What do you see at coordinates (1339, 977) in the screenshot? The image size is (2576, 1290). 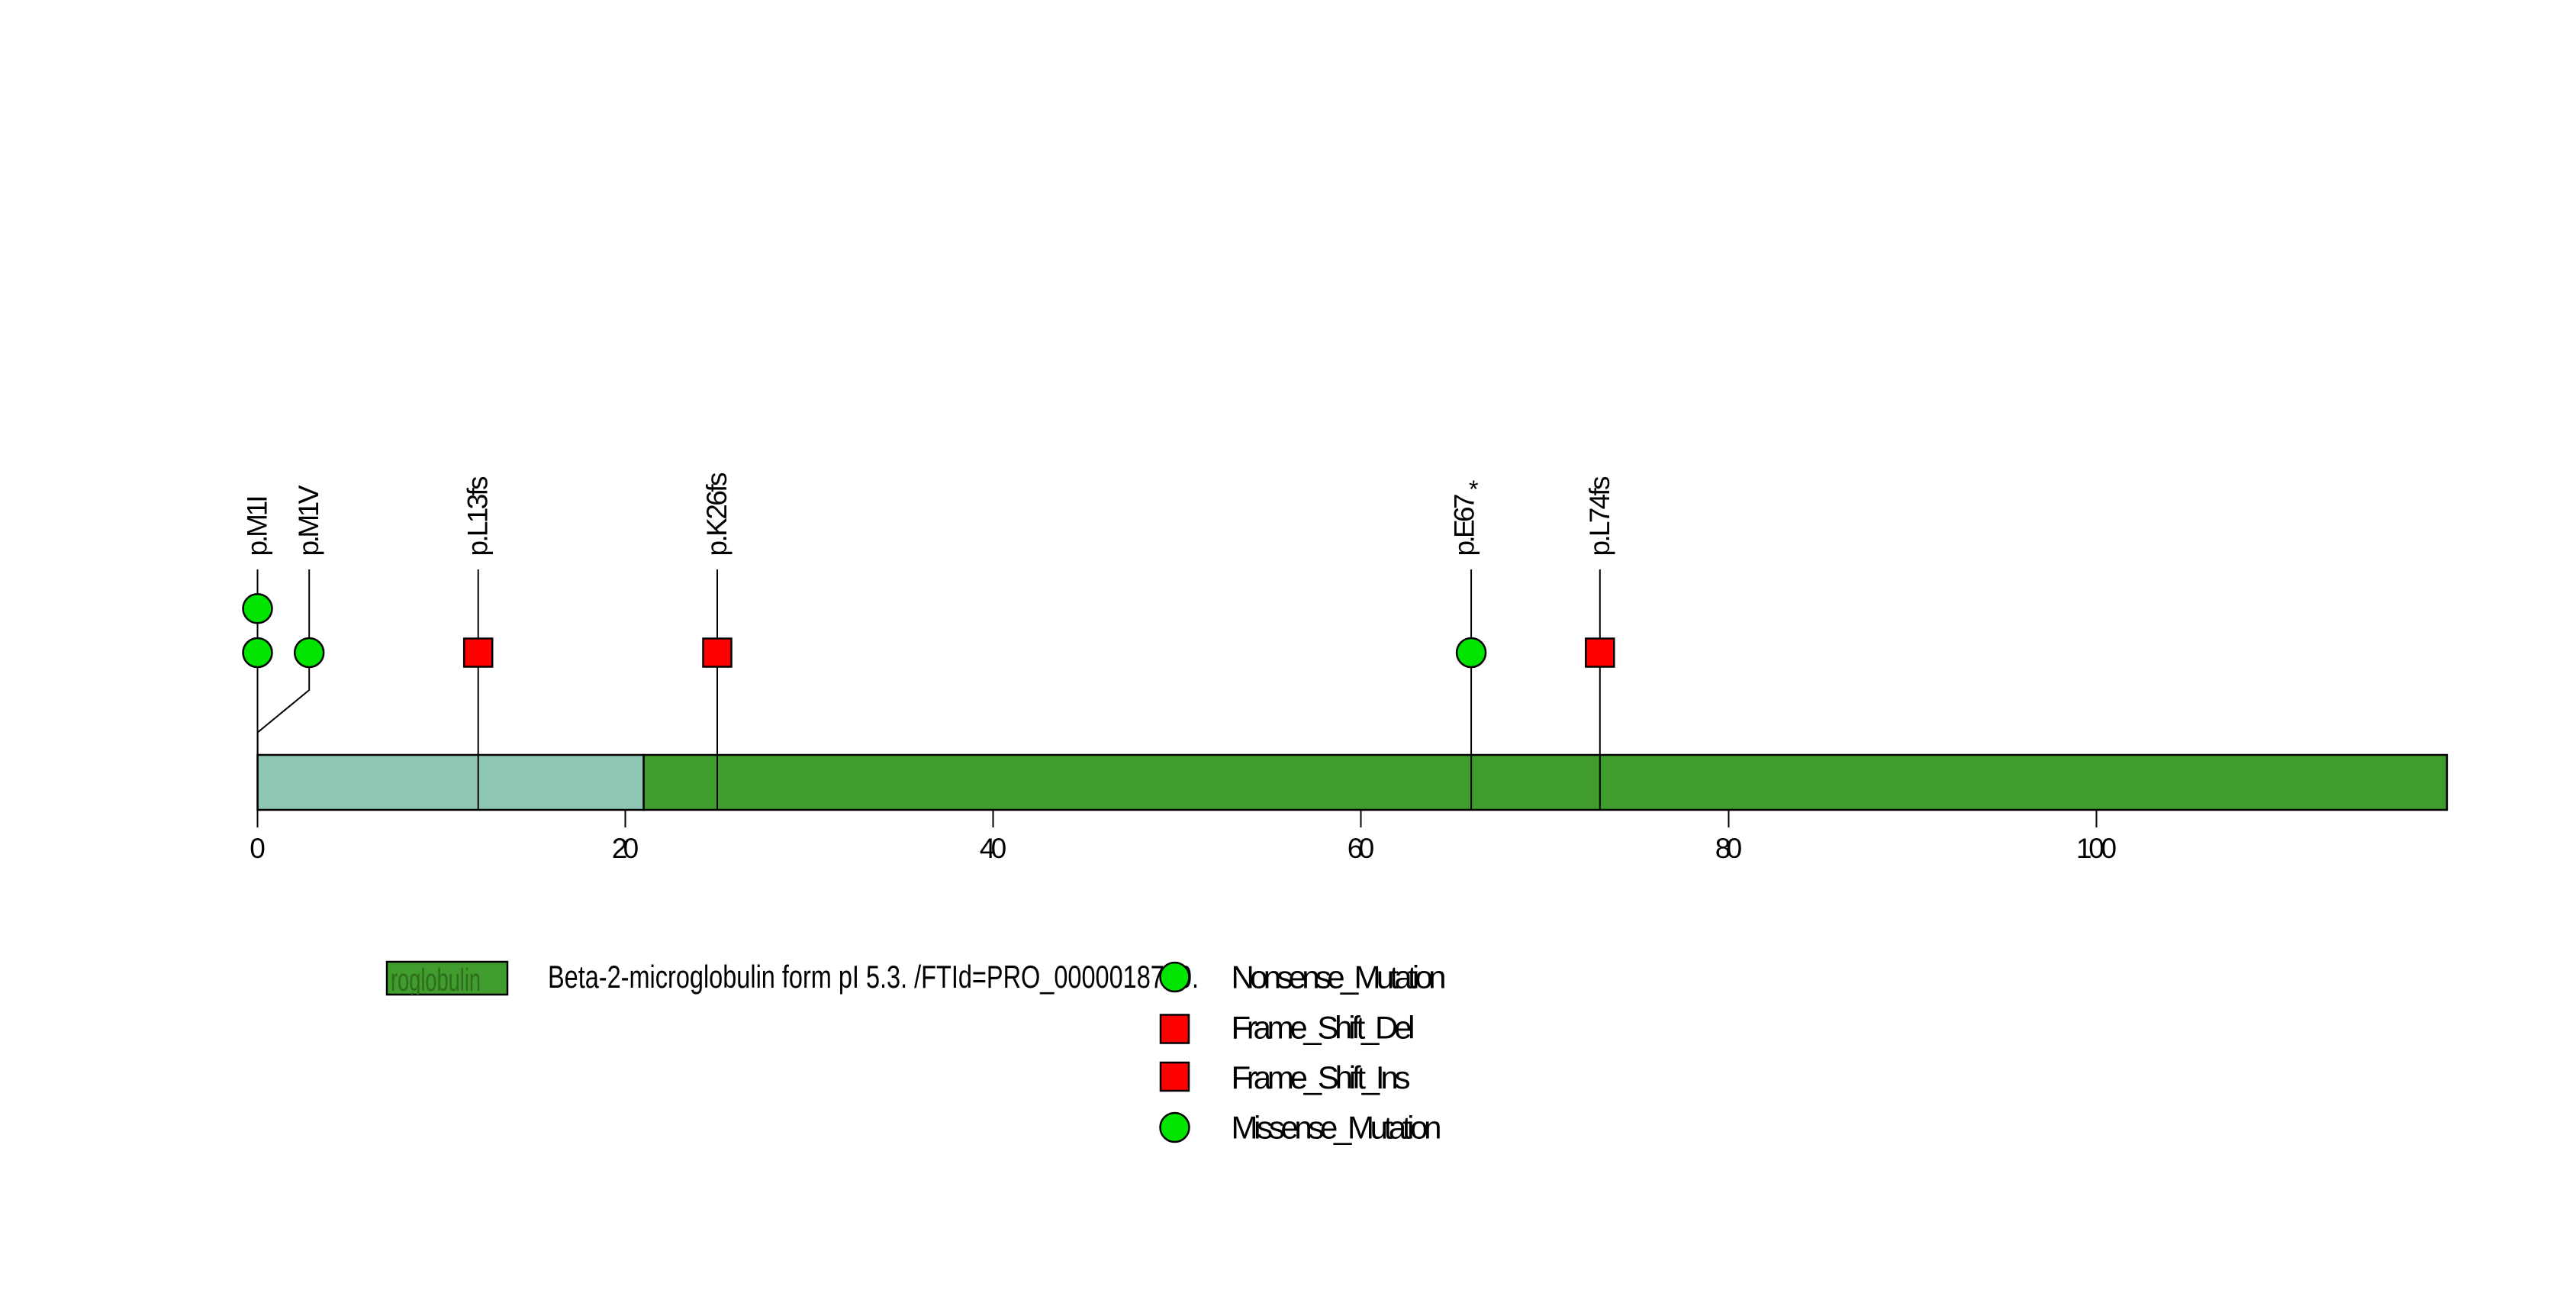 I see `svg-text: Nonsense_Mutation` at bounding box center [1339, 977].